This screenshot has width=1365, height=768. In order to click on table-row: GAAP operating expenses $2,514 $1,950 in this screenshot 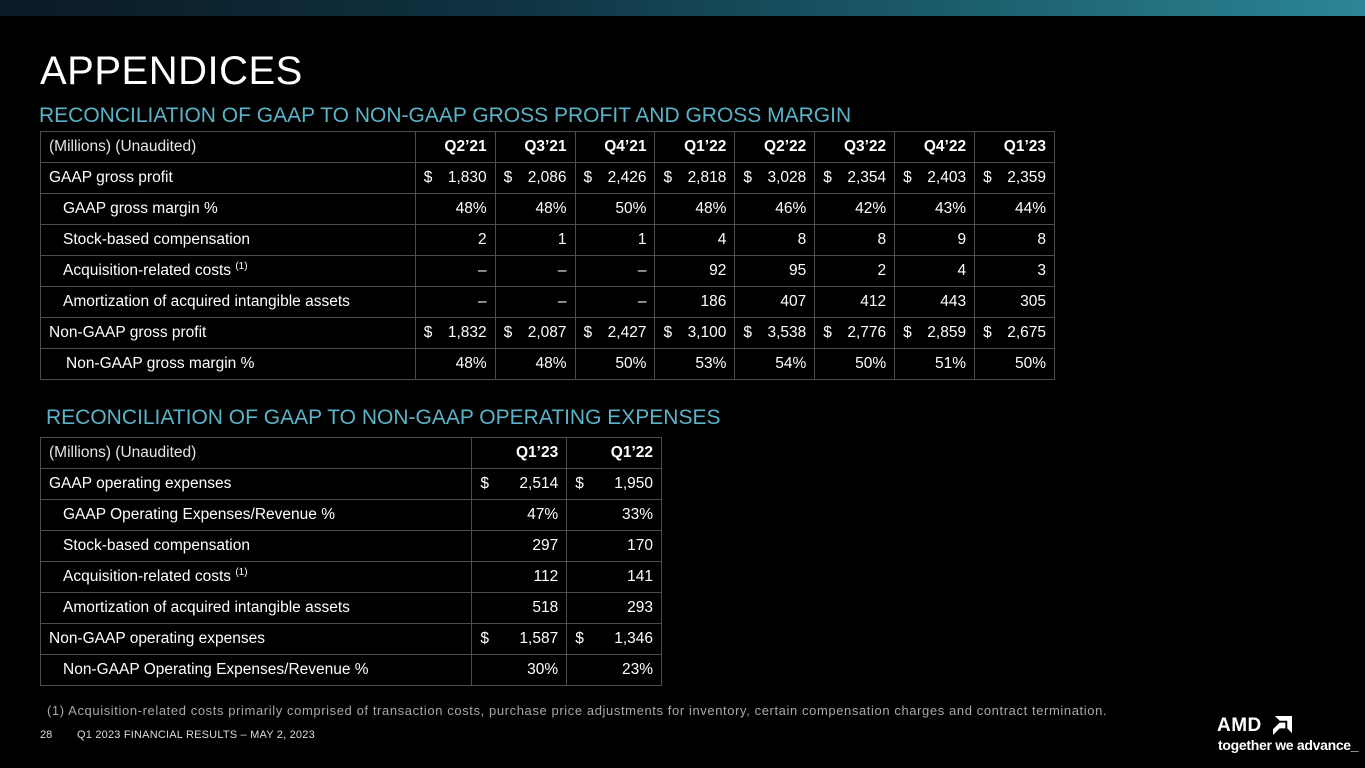, I will do `click(350, 484)`.